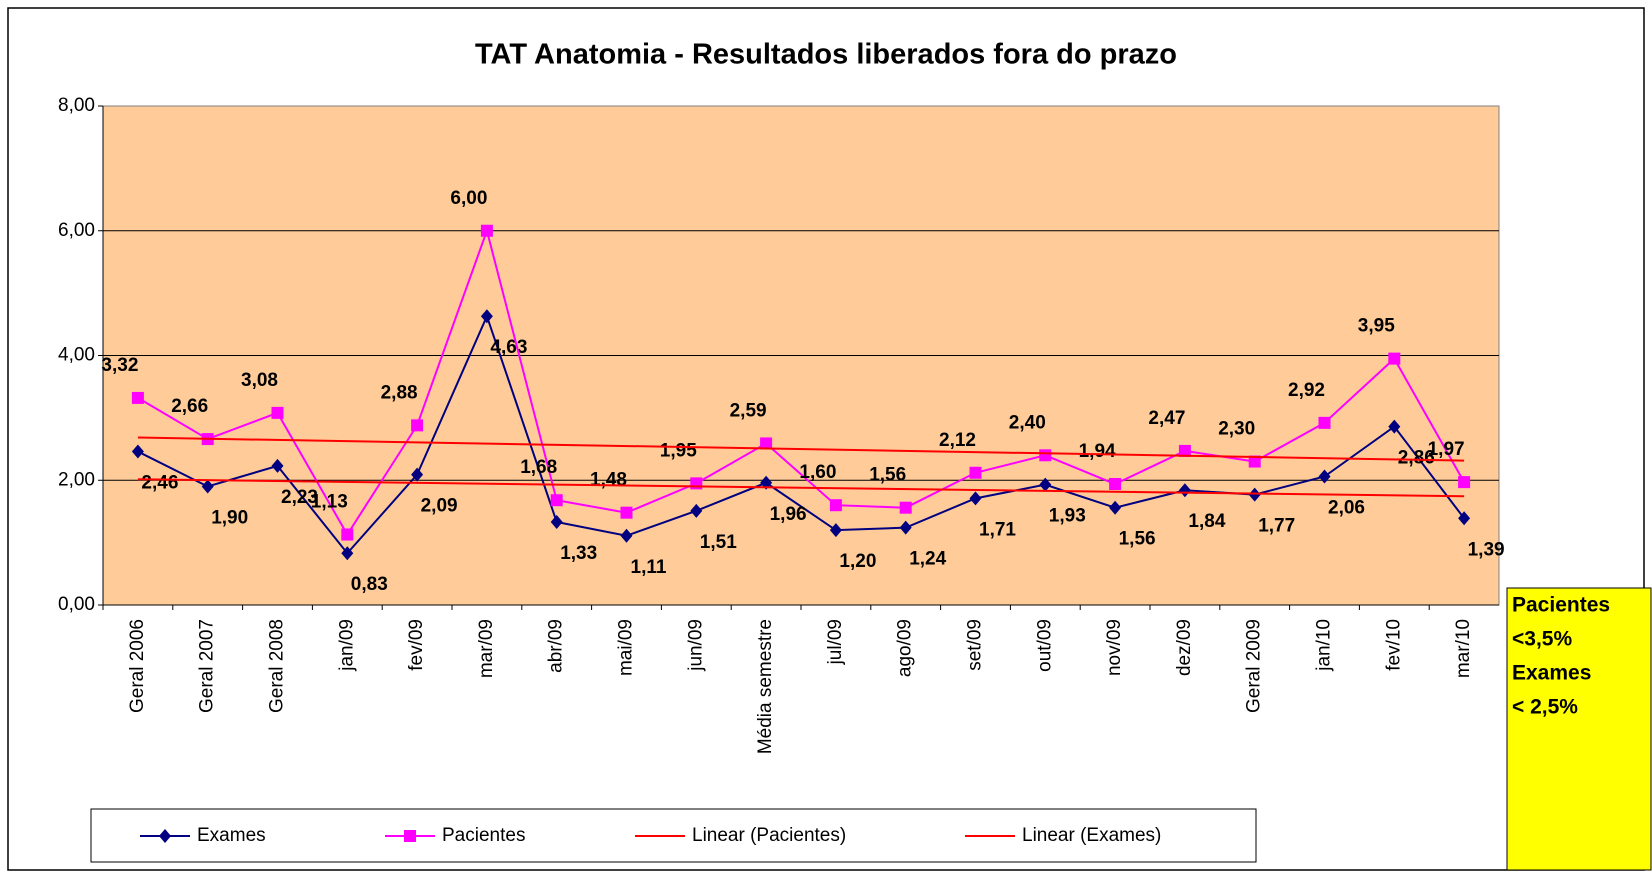  I want to click on x-tick-label: mar/09, so click(486, 648).